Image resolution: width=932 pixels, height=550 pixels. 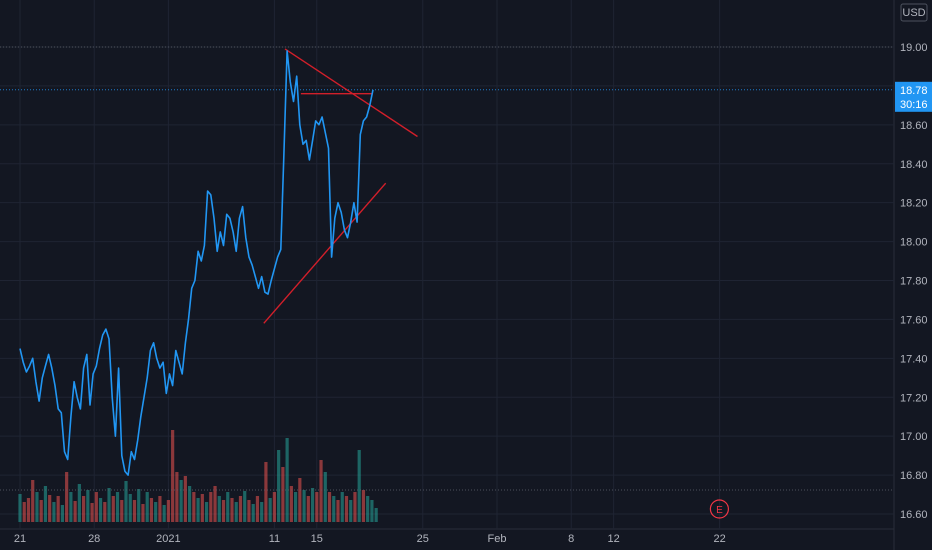 What do you see at coordinates (94, 539) in the screenshot?
I see `x-tick-label: 28` at bounding box center [94, 539].